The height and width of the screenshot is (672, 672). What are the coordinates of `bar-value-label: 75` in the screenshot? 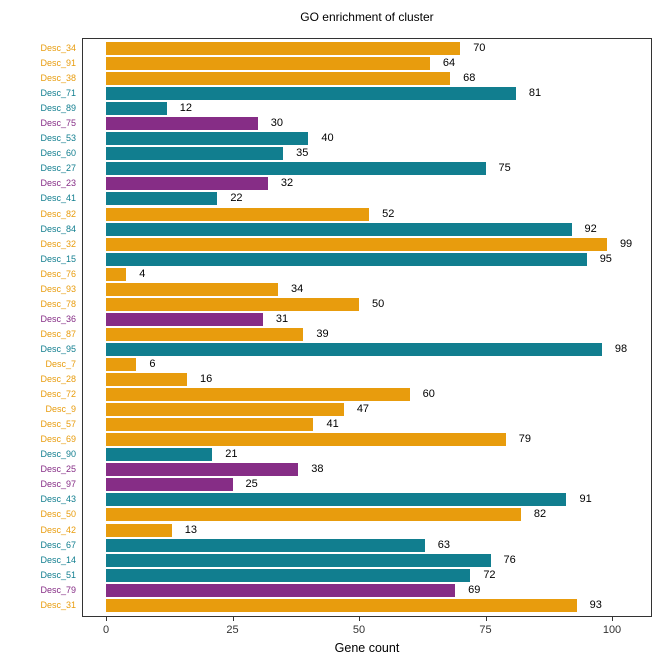 It's located at (504, 168).